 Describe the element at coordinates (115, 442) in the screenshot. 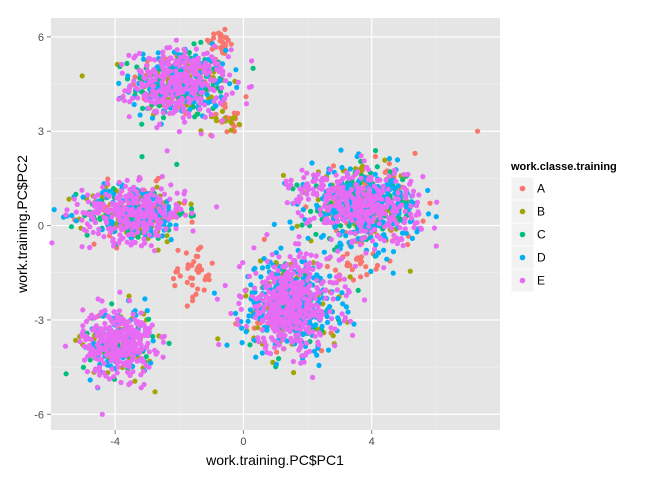

I see `x-tick-label: -4` at that location.